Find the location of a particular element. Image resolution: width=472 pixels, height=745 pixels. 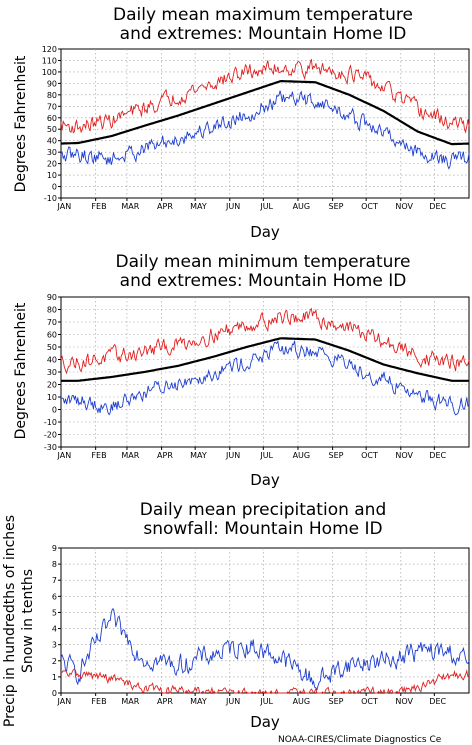

y-tick-label: 60 is located at coordinates (52, 335).